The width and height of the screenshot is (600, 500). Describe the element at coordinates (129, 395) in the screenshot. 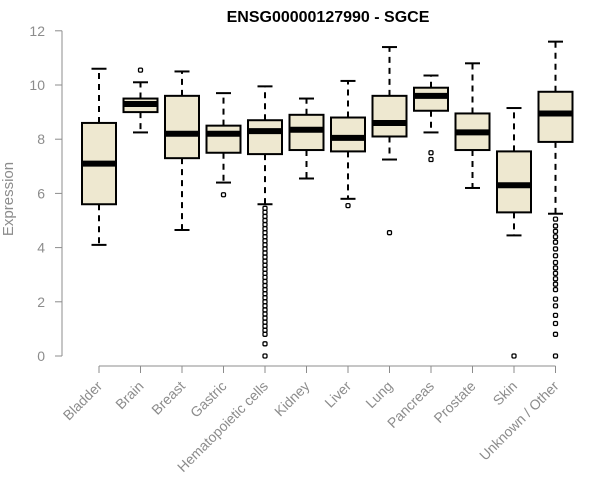

I see `x-tick-label: Brain` at that location.